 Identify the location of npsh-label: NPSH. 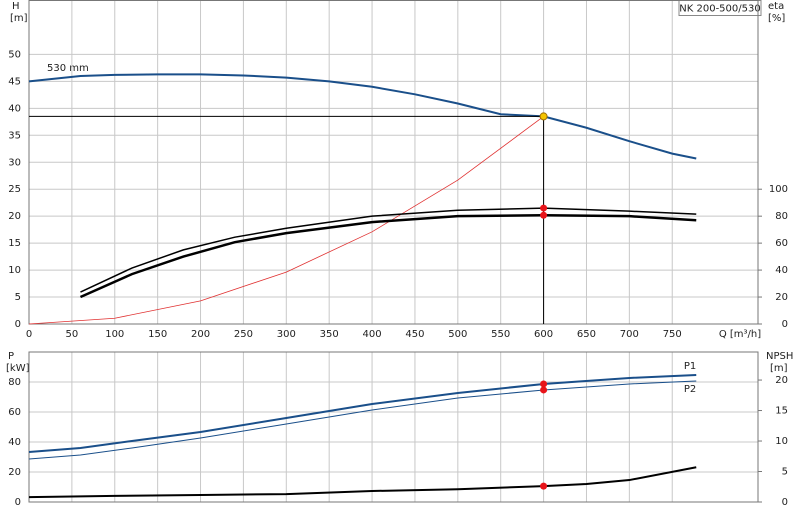
(779, 356).